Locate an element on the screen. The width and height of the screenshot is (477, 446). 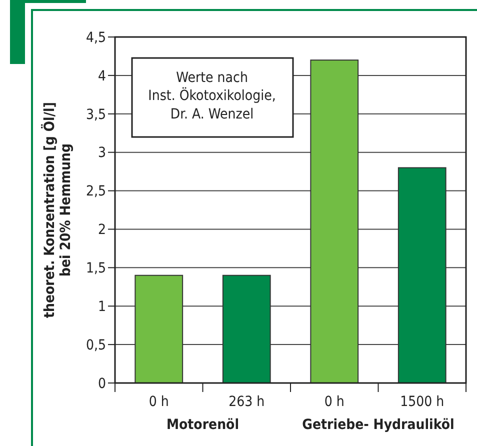
y-axis-title: theoret. Konzentration [g Öl/l] bei 20% Hemmung is located at coordinates (57, 210).